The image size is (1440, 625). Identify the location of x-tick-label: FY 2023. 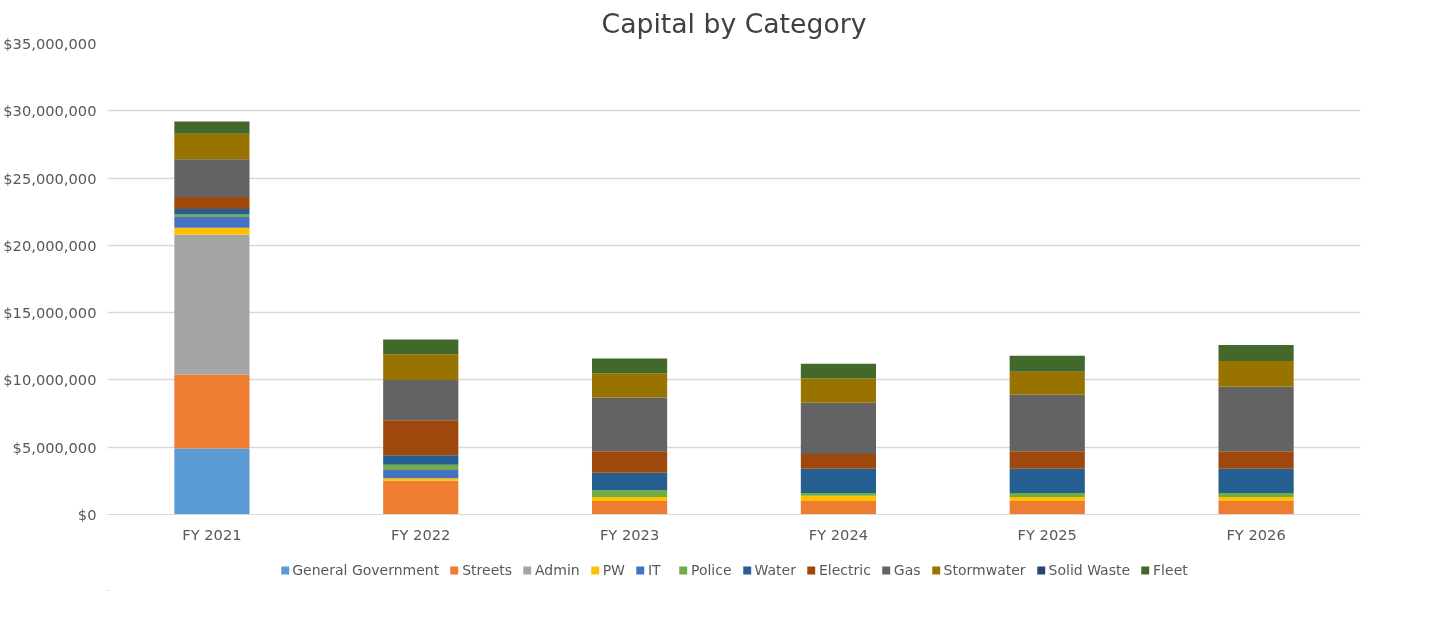
(629, 534).